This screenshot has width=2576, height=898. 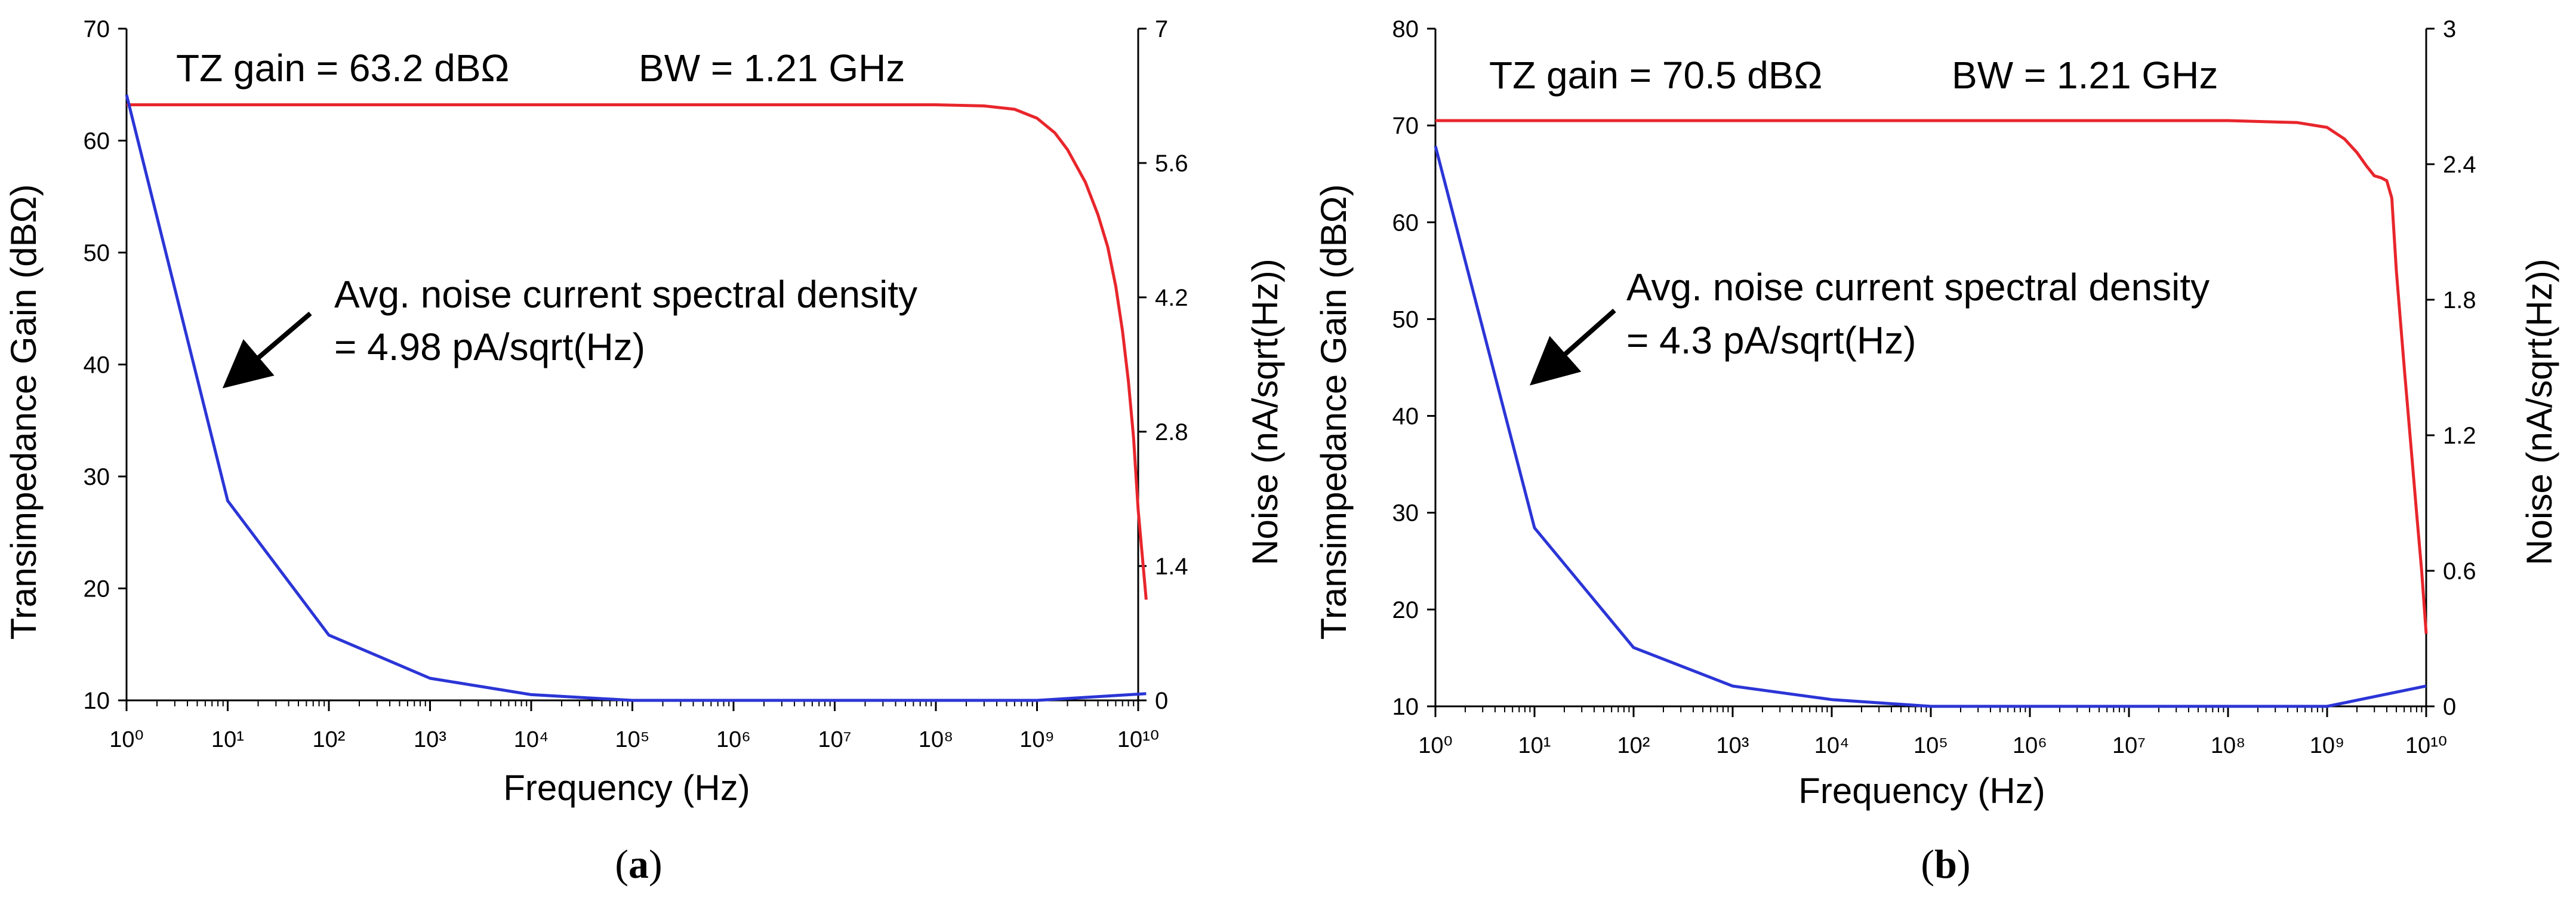 I want to click on gain-annotation: TZ gain = 70.5 dBΩ, so click(x=1655, y=75).